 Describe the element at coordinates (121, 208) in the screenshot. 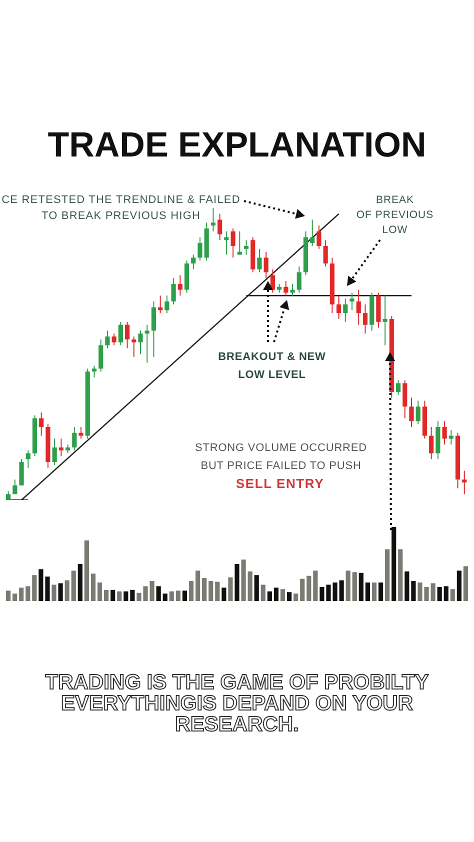

I see `annotation: CE RETESTED THE TRENDLINE & FAILED TO BREAK PREVIOUS HIGH` at that location.